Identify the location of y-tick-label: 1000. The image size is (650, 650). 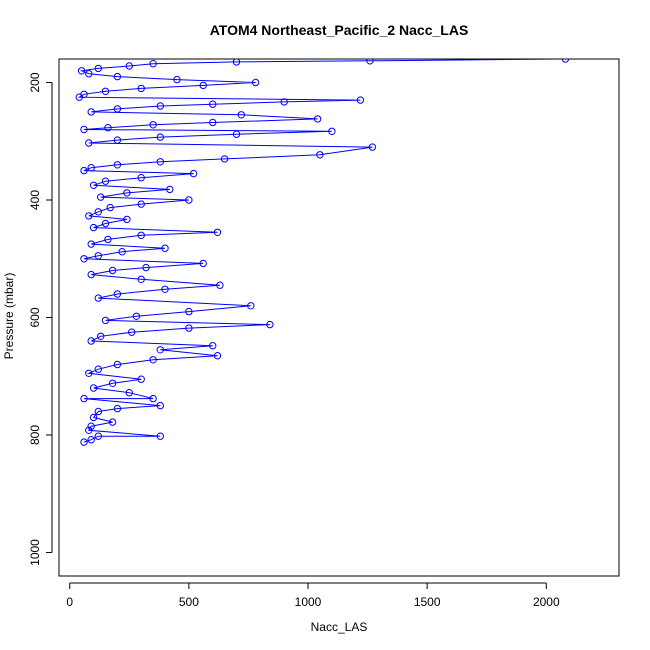
(35, 552).